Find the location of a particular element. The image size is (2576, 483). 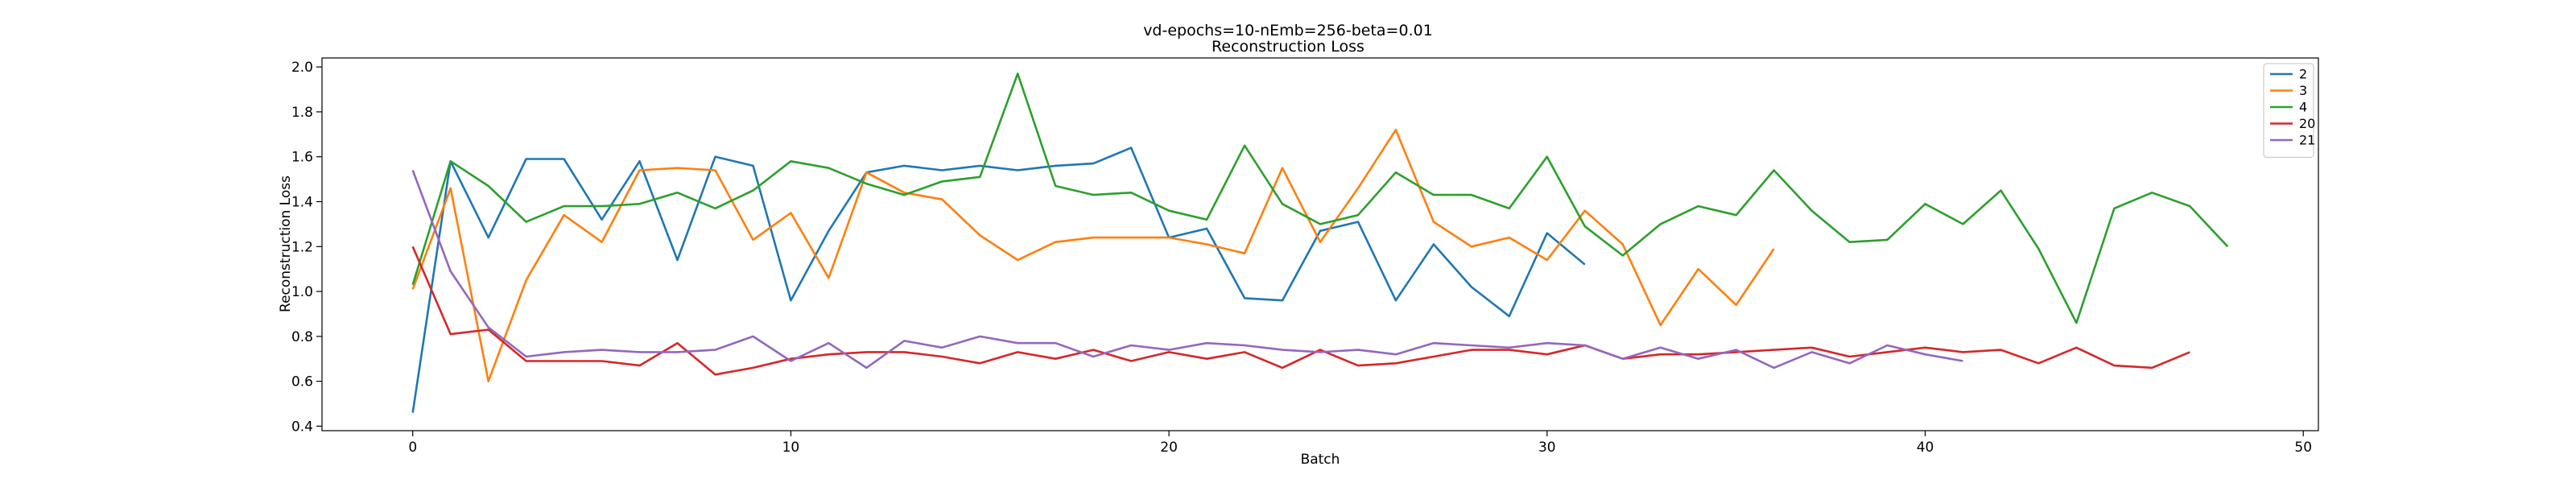

y-tick-label: 1.2 is located at coordinates (302, 247).